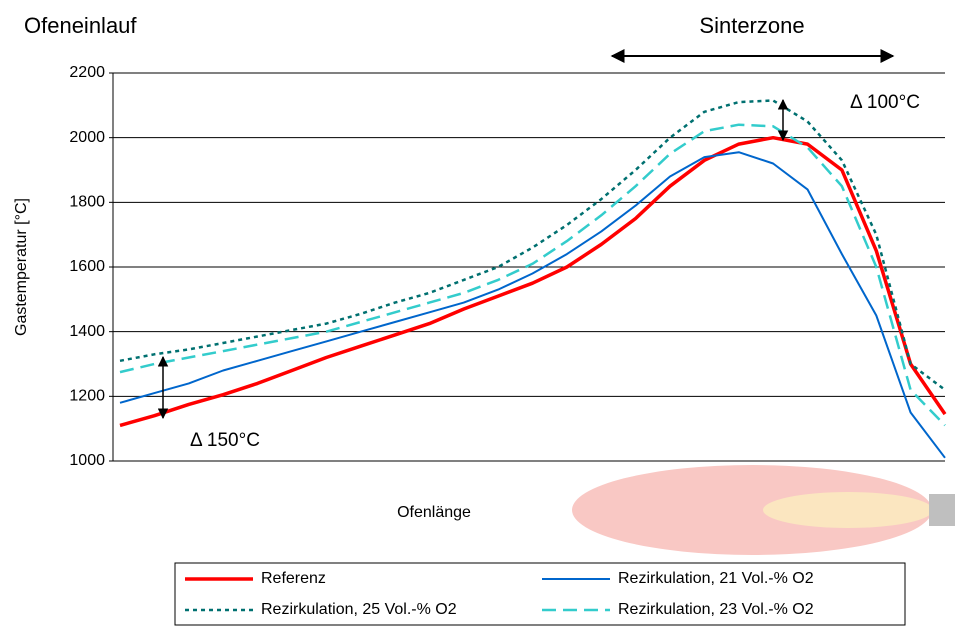 The height and width of the screenshot is (627, 955). What do you see at coordinates (885, 102) in the screenshot?
I see `annotation: Δ 100°C` at bounding box center [885, 102].